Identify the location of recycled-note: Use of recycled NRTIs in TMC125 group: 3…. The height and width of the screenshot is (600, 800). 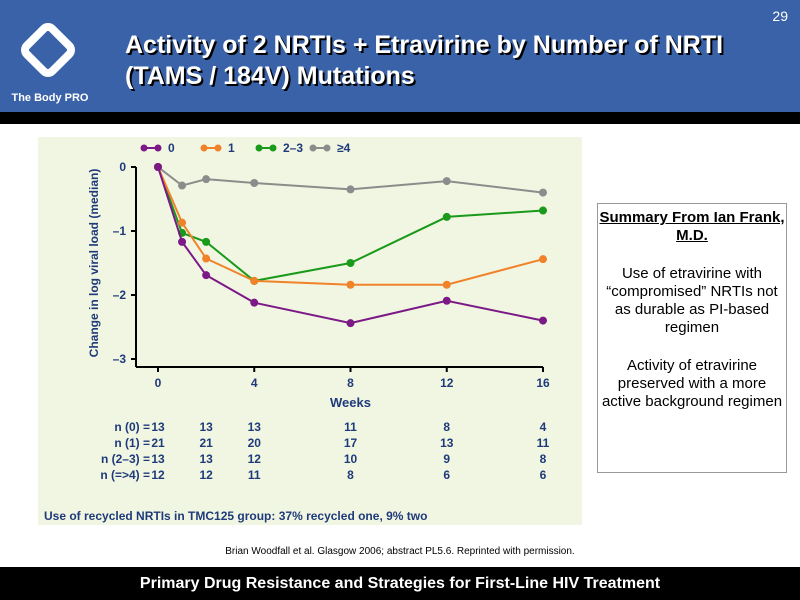
(236, 516).